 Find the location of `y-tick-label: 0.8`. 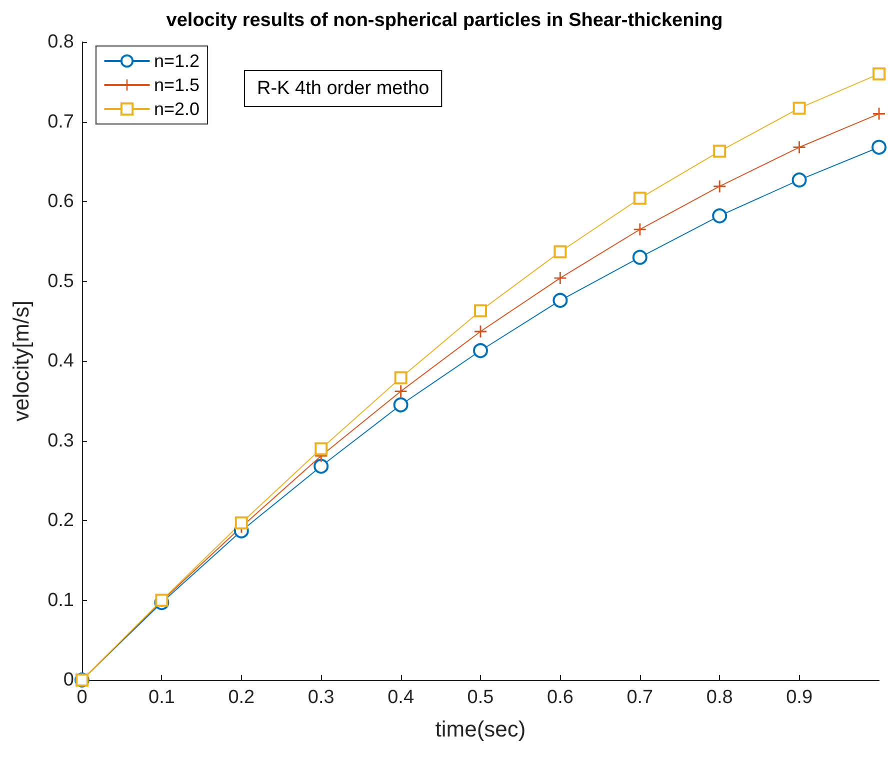

y-tick-label: 0.8 is located at coordinates (61, 42).